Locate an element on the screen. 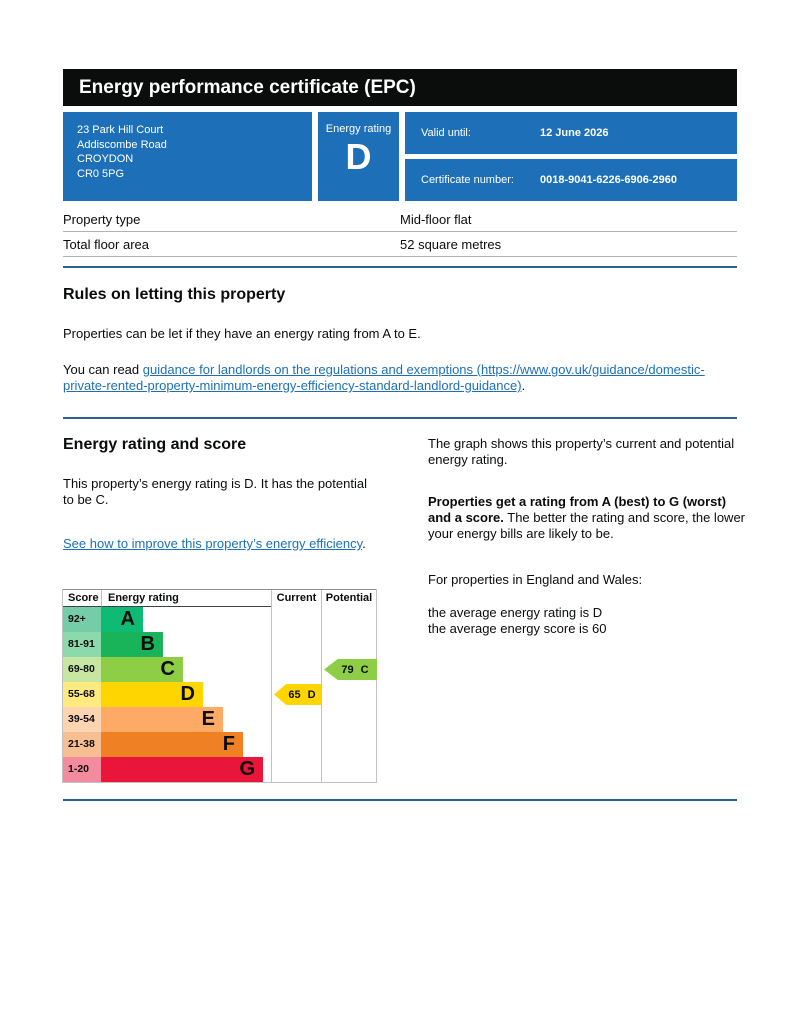 This screenshot has height=1033, width=800. address-line-2: Addiscombe Road is located at coordinates (122, 144).